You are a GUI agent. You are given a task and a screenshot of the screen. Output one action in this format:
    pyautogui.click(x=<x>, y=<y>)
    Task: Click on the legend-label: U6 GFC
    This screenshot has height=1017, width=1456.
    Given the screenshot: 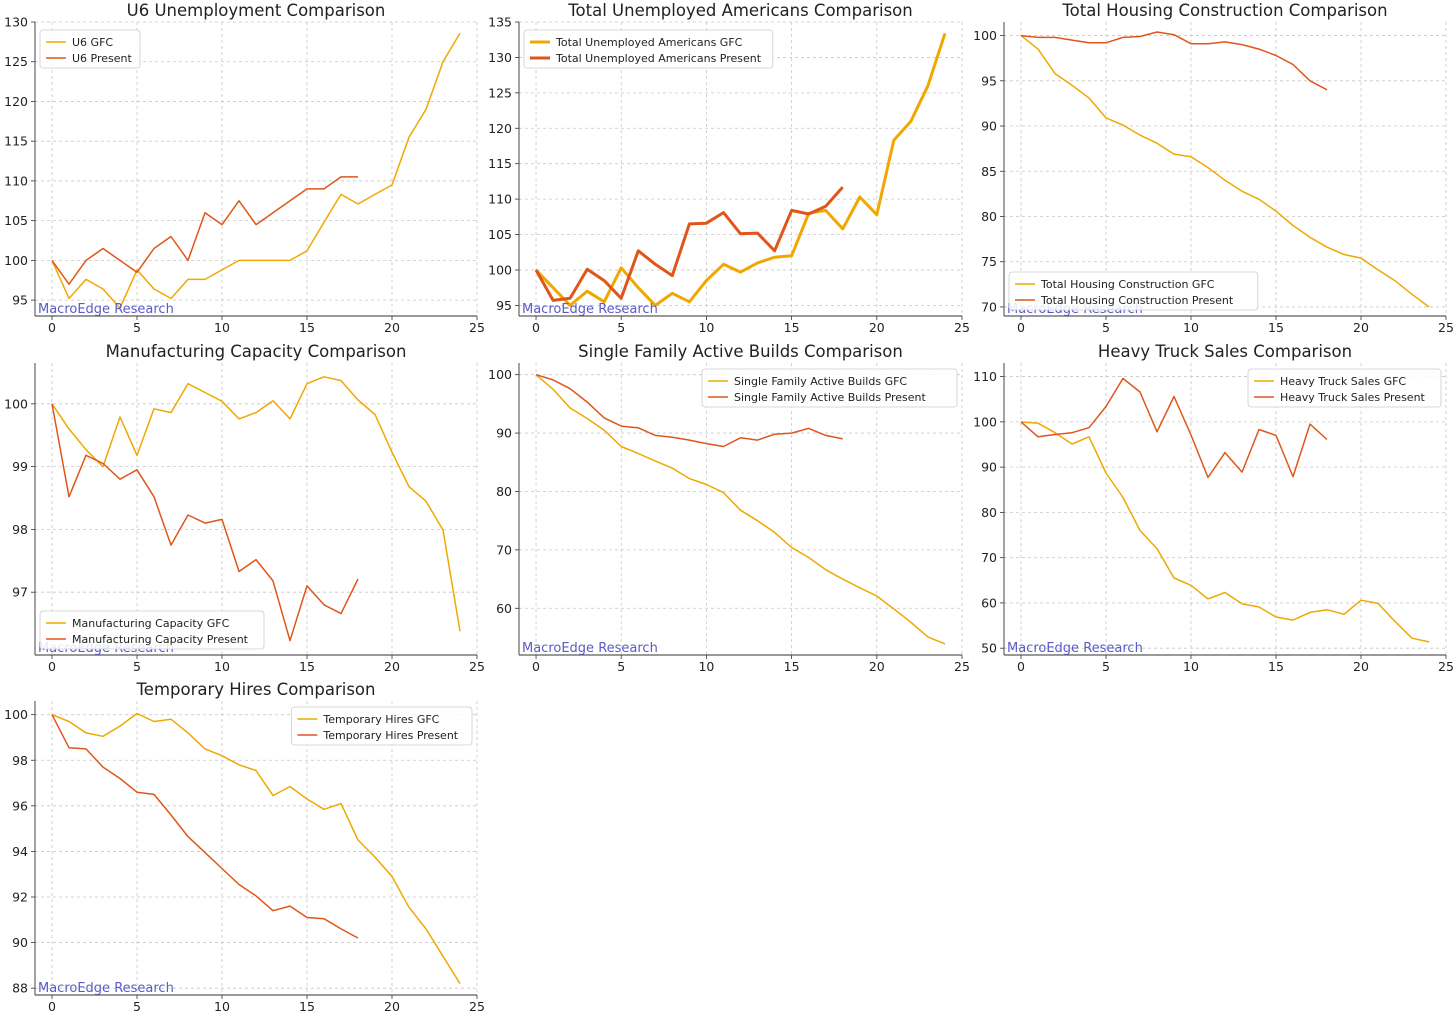 What is the action you would take?
    pyautogui.click(x=92, y=42)
    